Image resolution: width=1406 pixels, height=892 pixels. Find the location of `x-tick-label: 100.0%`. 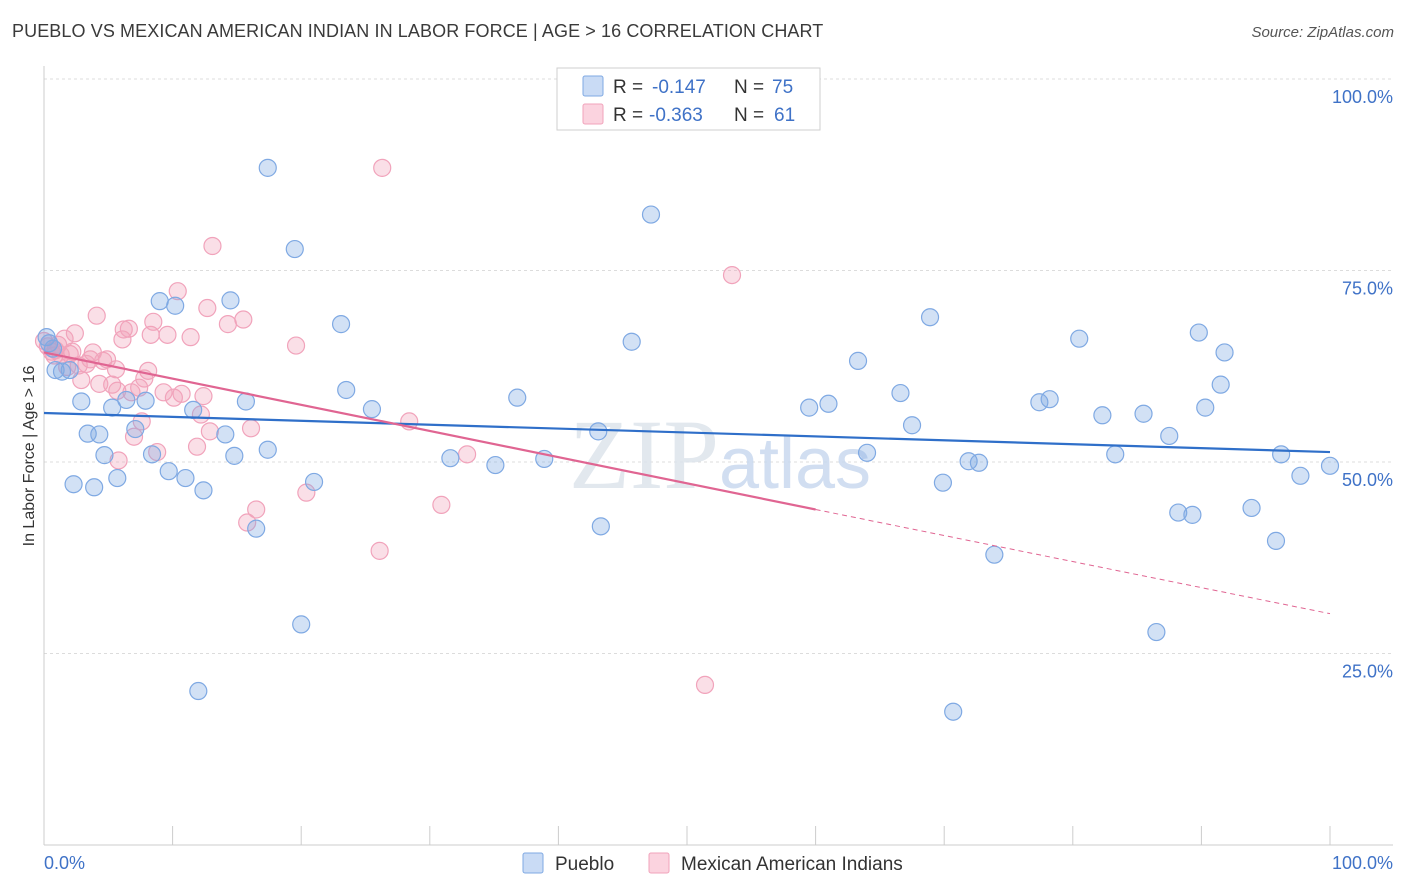

x-tick-label: 100.0% is located at coordinates (1362, 863).